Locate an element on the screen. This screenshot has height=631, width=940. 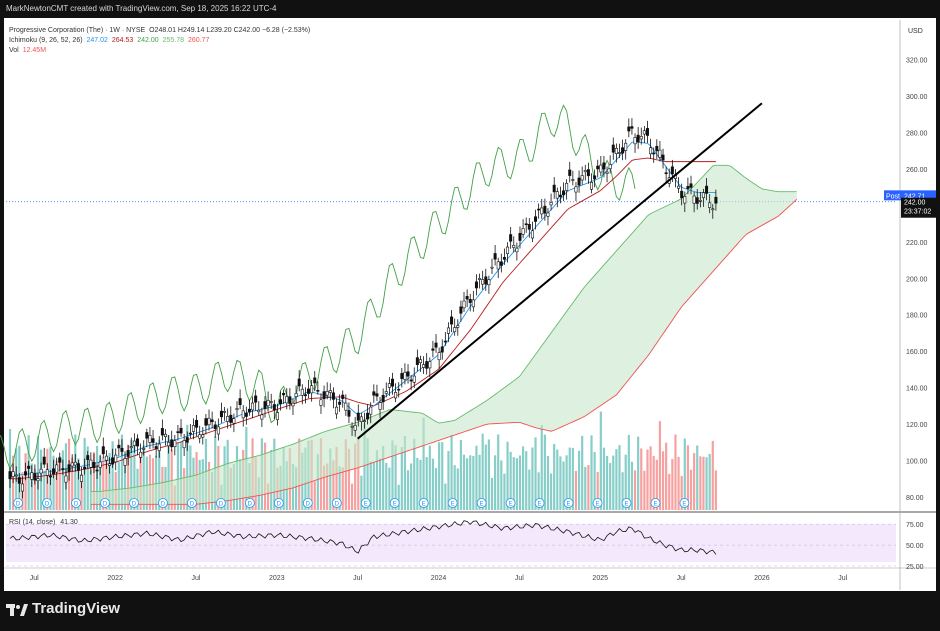
brand: TradingView is located at coordinates (63, 608).